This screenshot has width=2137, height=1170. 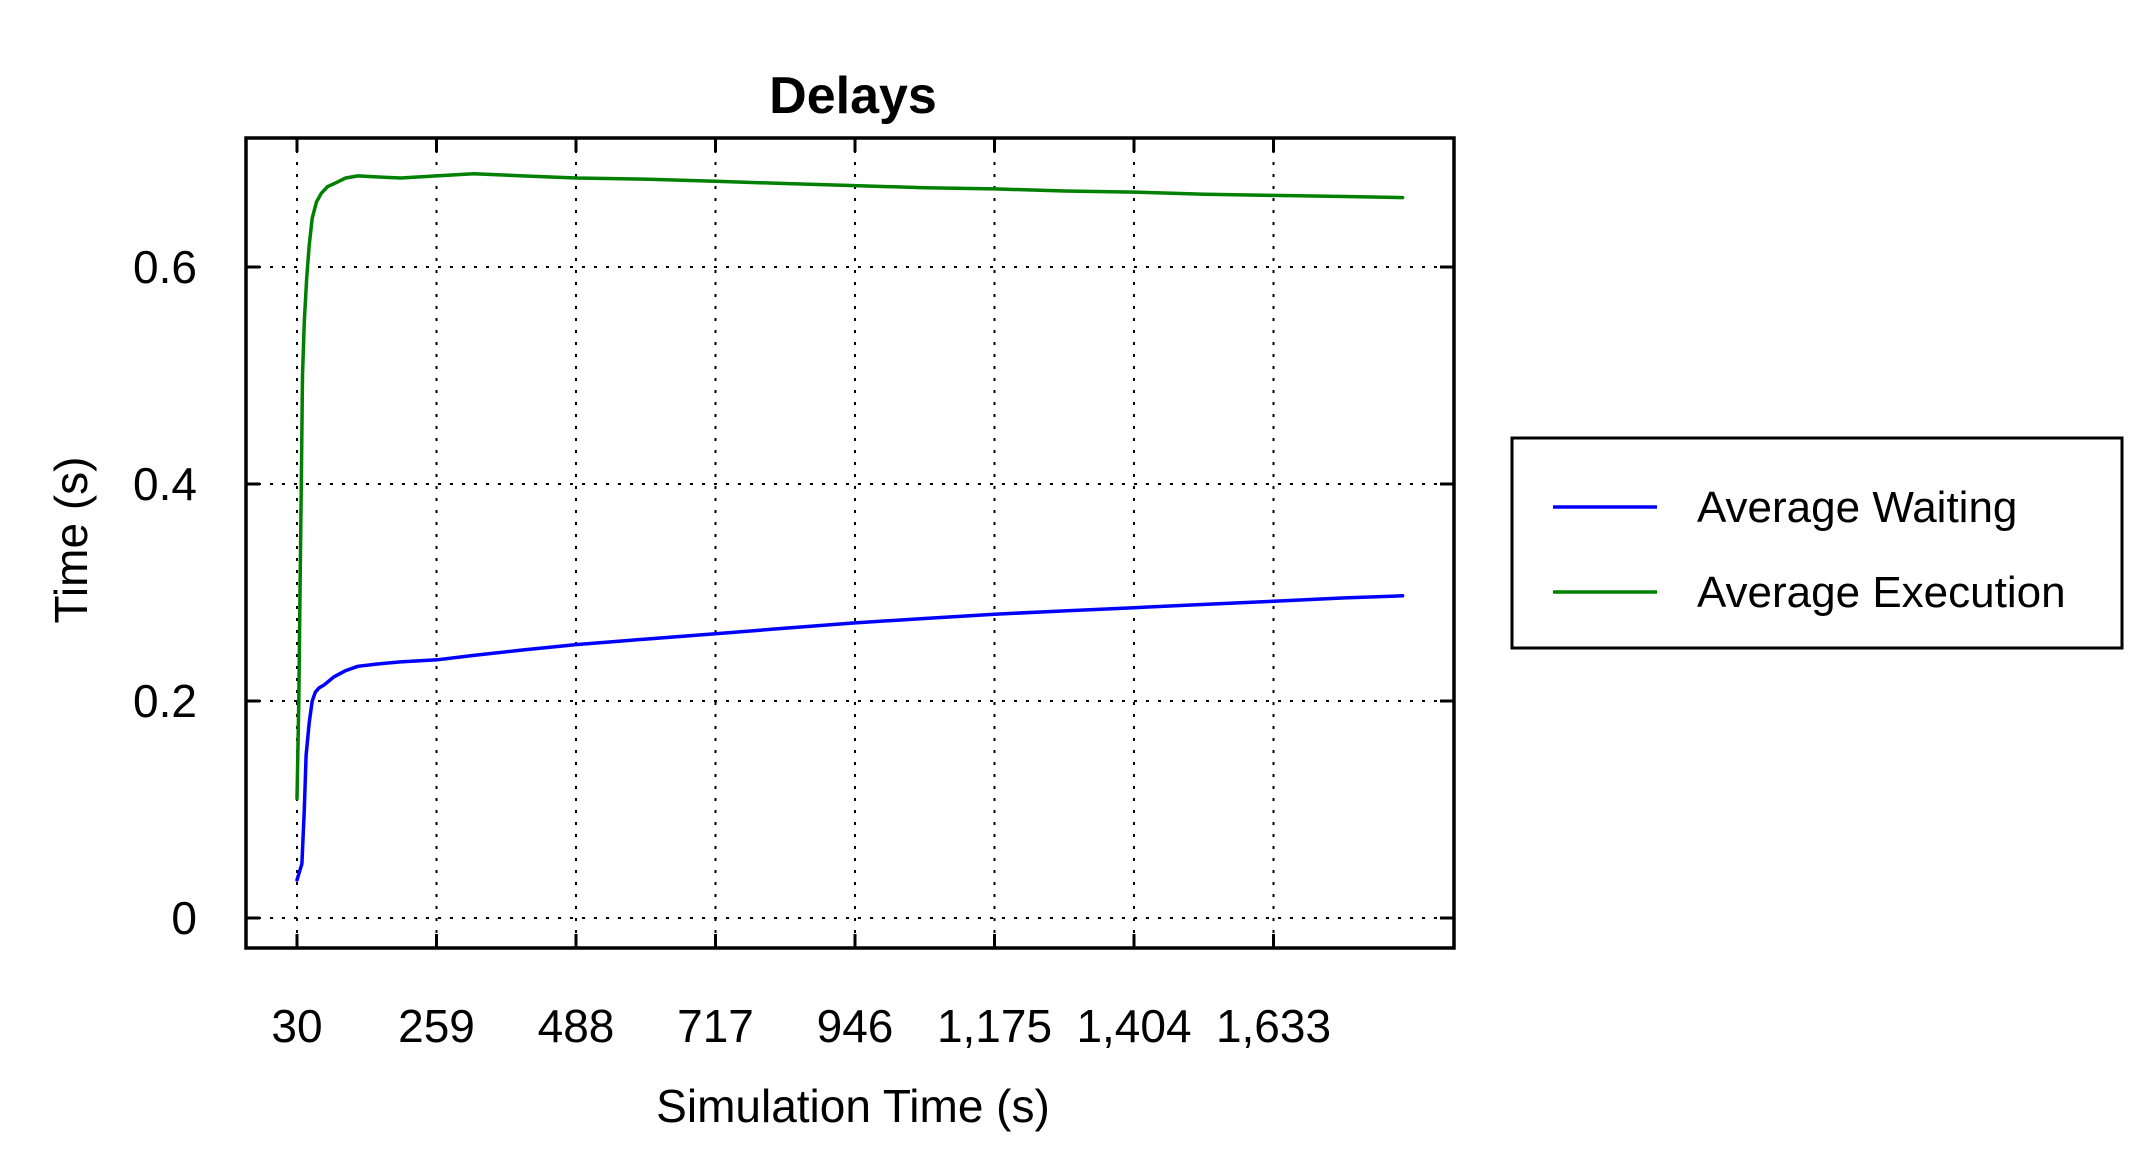 I want to click on y-tick-label: 0.4, so click(x=165, y=484).